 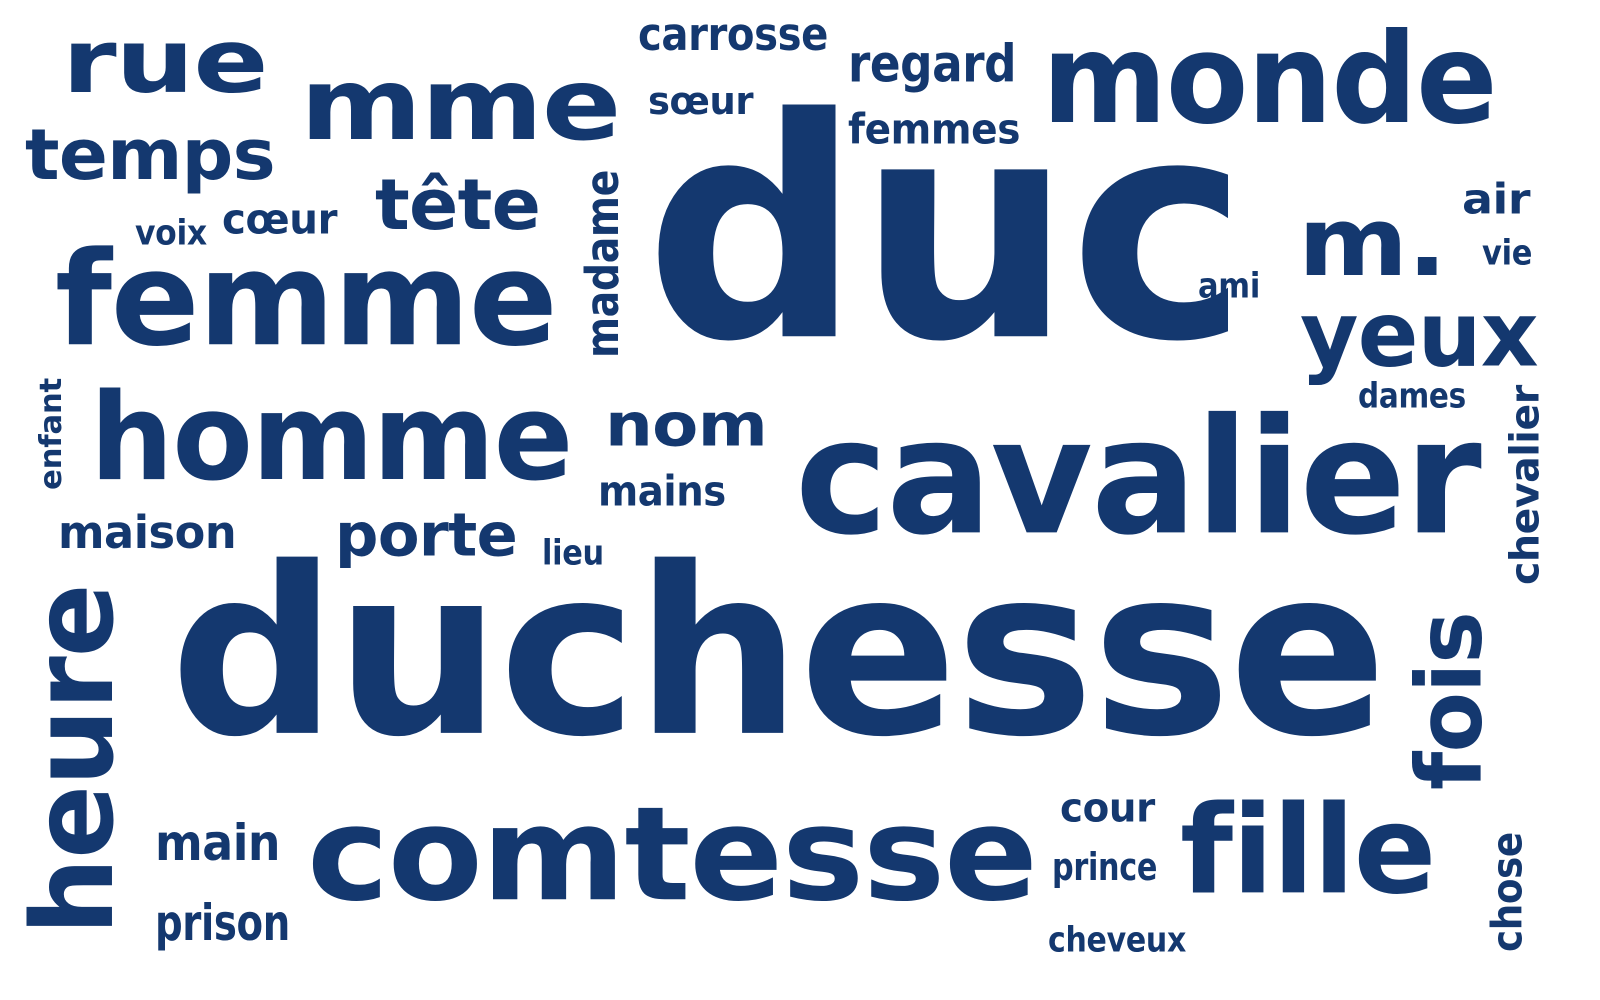 I want to click on word-heure: heure, so click(x=73, y=759).